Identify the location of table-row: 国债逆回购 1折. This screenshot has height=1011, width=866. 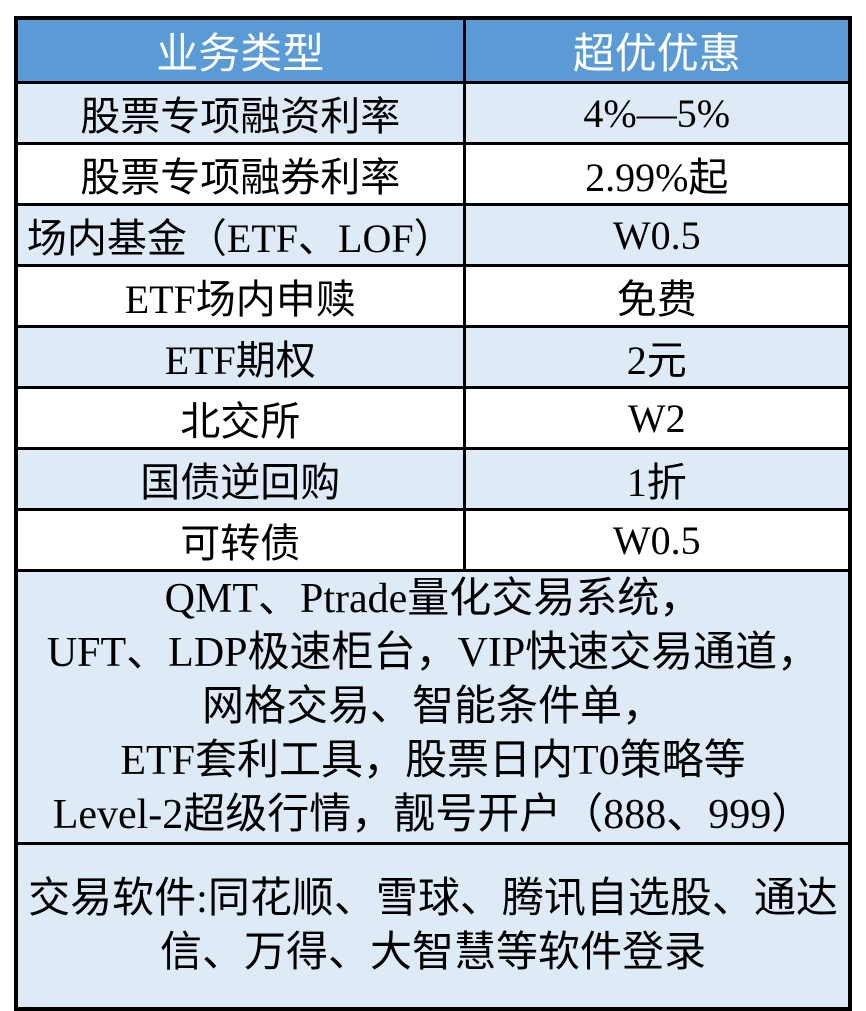
(433, 479).